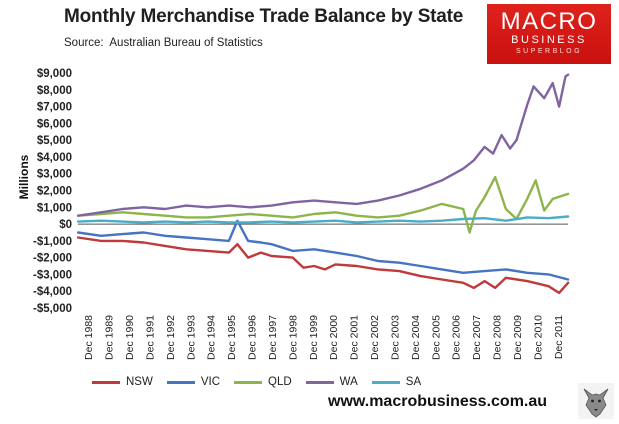 This screenshot has width=619, height=424. What do you see at coordinates (375, 337) in the screenshot?
I see `x-tick-label: Dec 2002` at bounding box center [375, 337].